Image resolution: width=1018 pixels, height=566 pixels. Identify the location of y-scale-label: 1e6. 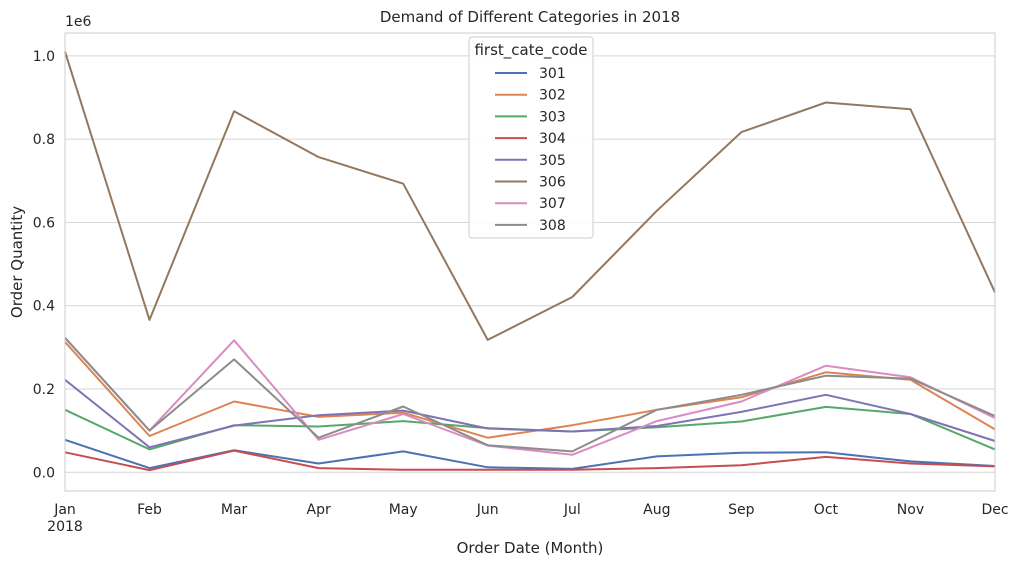
(78, 22).